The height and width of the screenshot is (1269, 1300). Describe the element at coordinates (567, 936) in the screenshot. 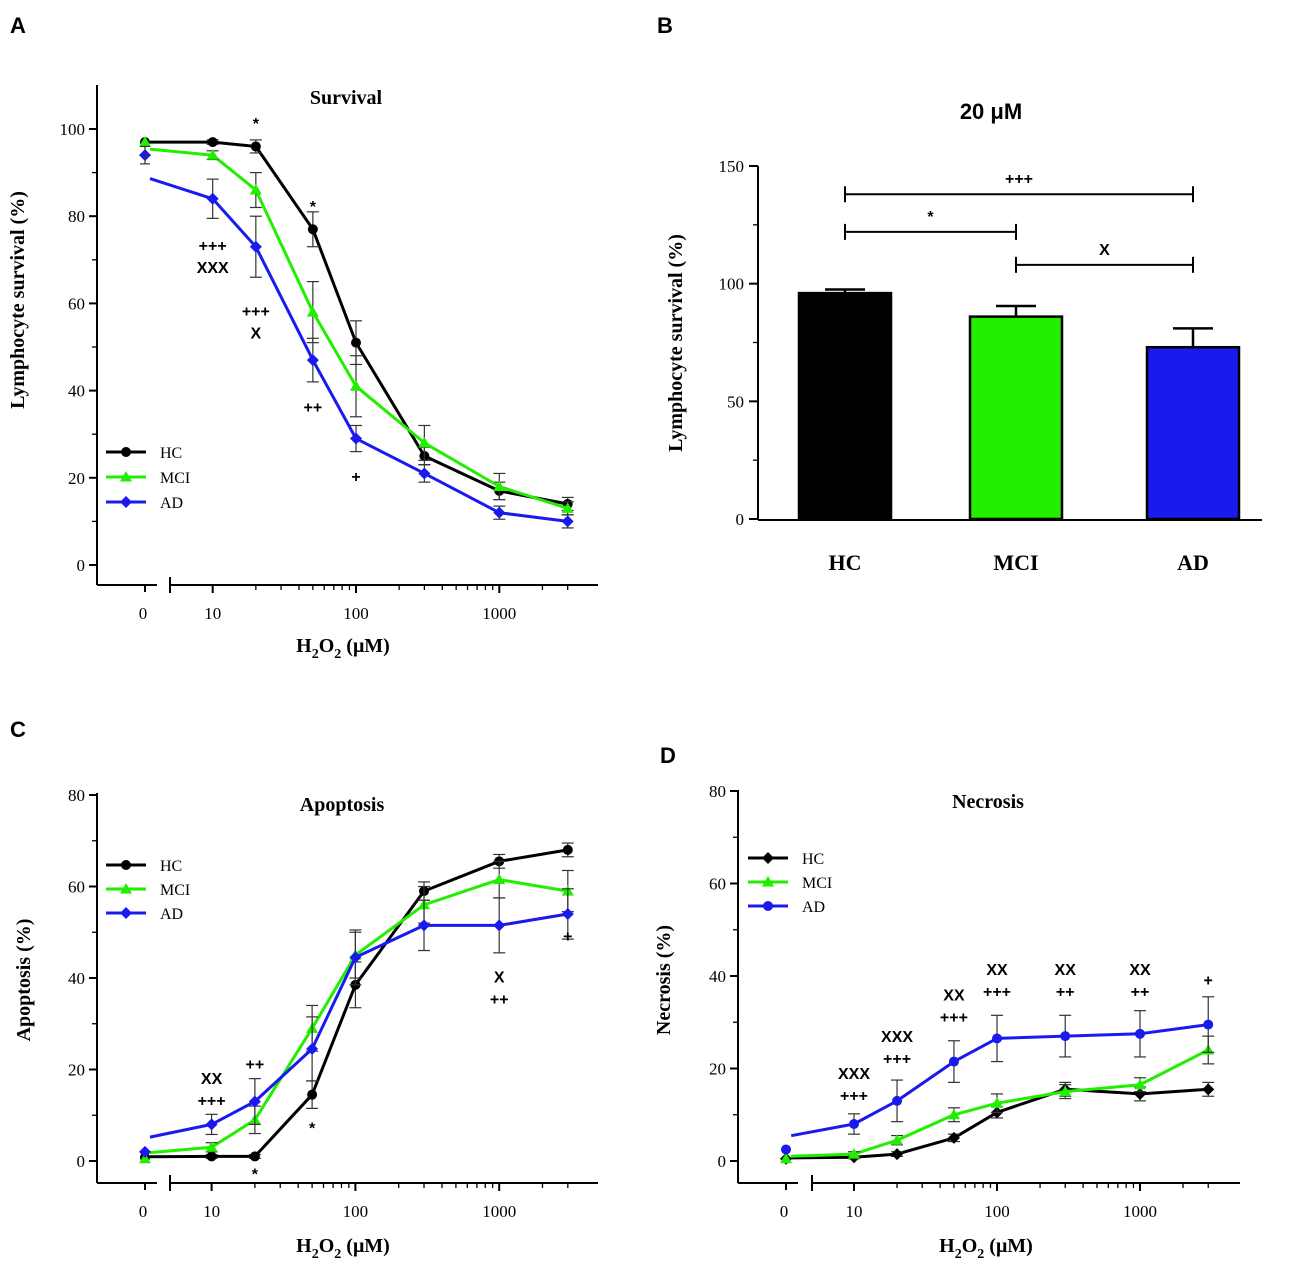

I see `significance-annotation: +` at that location.